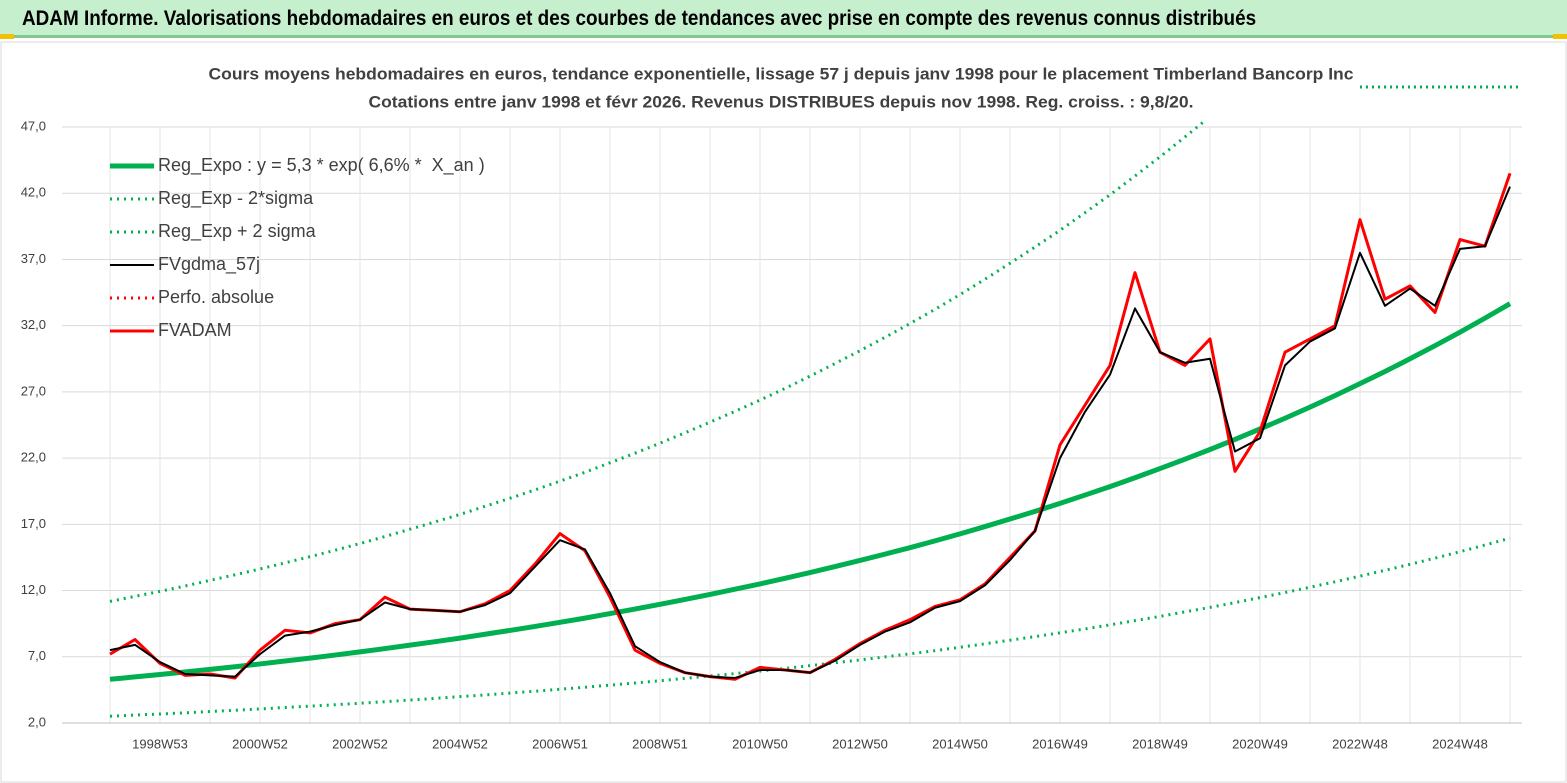  I want to click on legend-label: FVADAM, so click(195, 330).